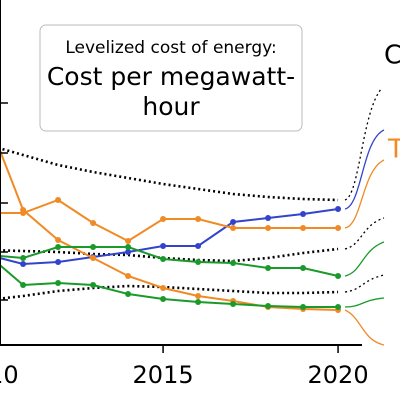 This screenshot has width=400, height=400. I want to click on x-tick-label: 2020, so click(338, 375).